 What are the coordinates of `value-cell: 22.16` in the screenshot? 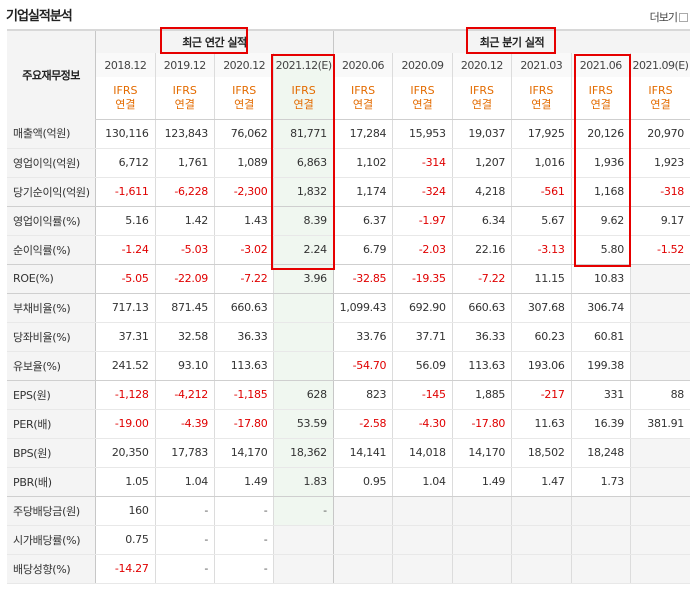 It's located at (481, 250).